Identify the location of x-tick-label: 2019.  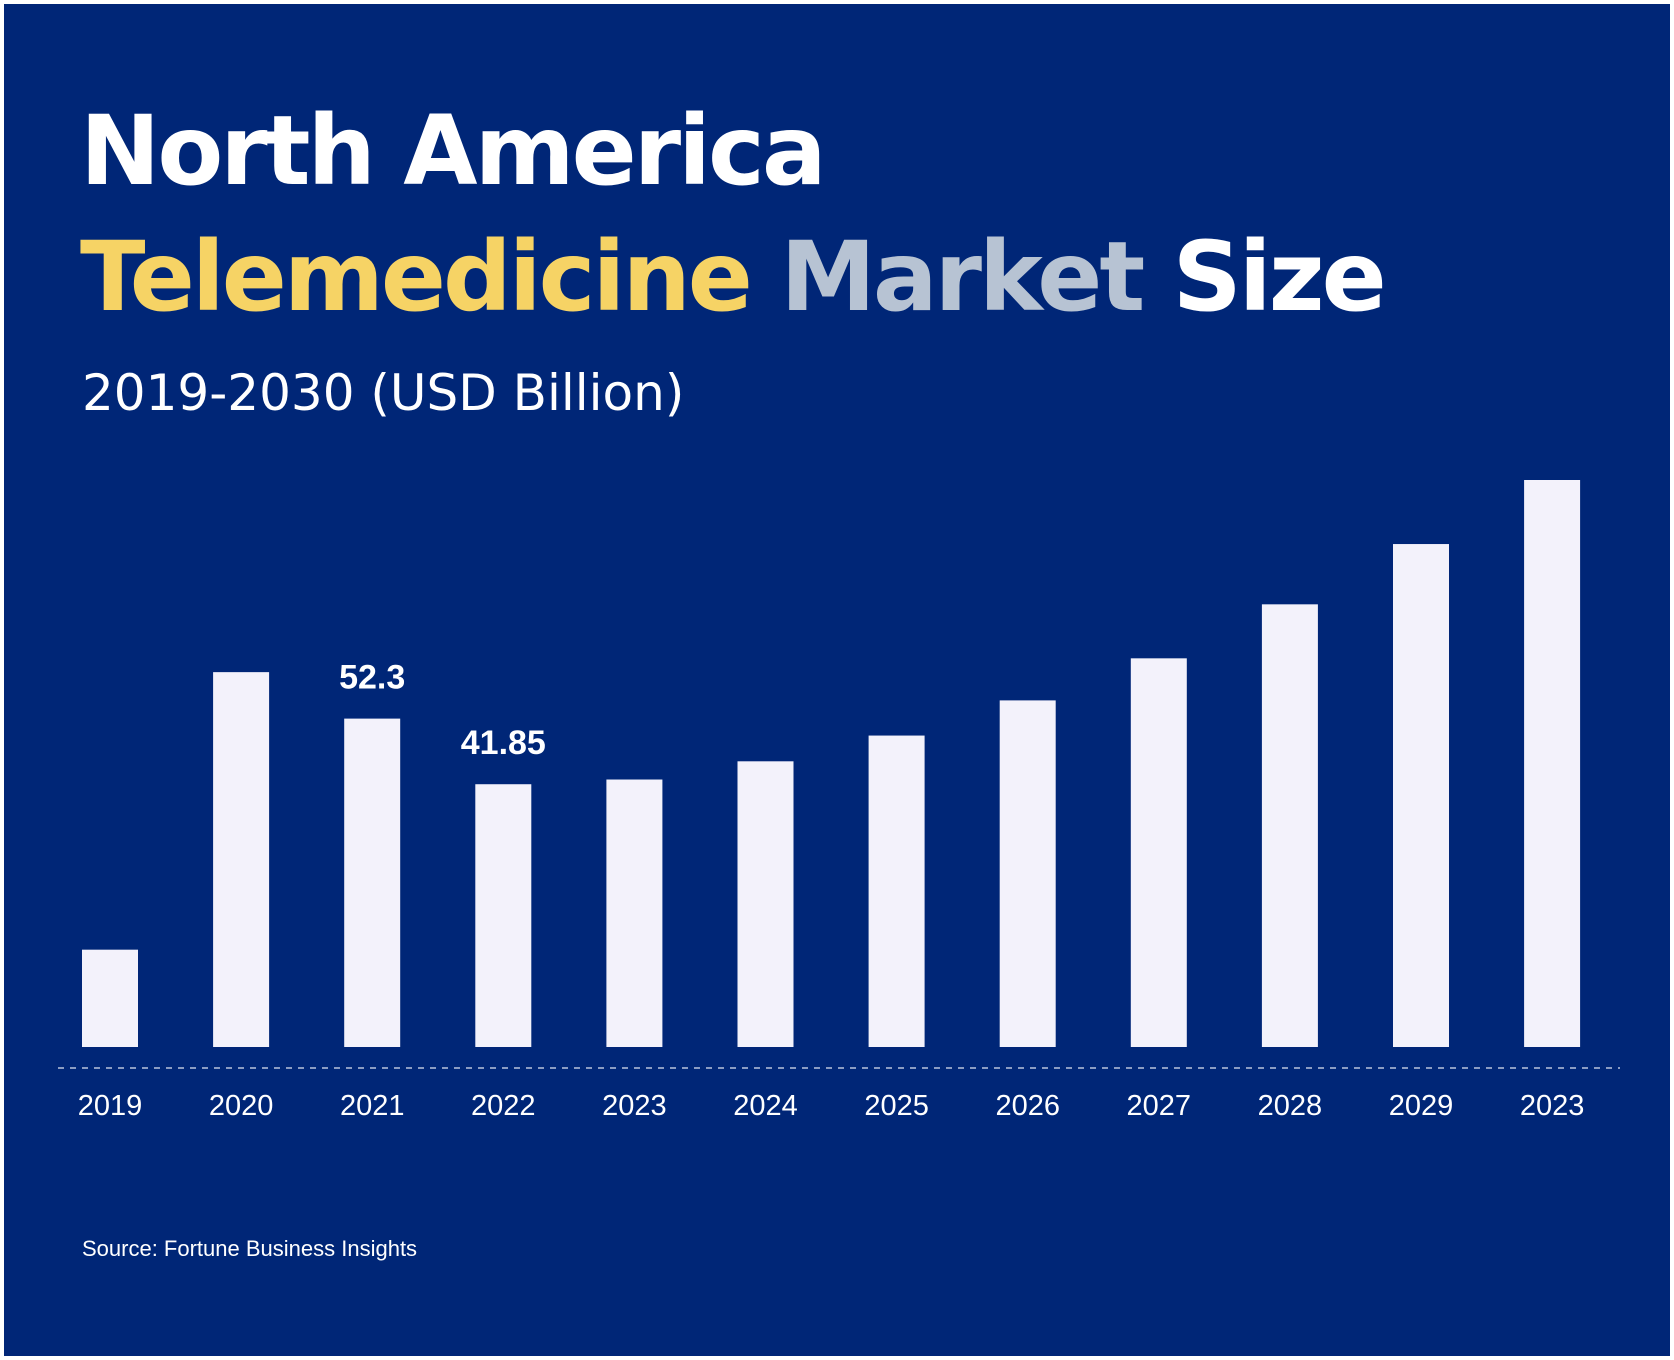
(110, 1106).